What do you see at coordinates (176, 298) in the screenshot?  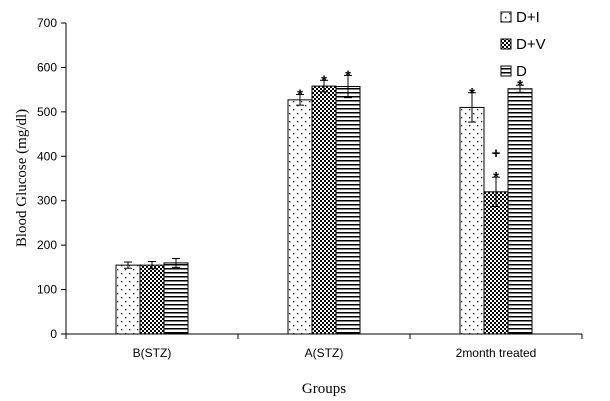 I see `bar-d-b-stz` at bounding box center [176, 298].